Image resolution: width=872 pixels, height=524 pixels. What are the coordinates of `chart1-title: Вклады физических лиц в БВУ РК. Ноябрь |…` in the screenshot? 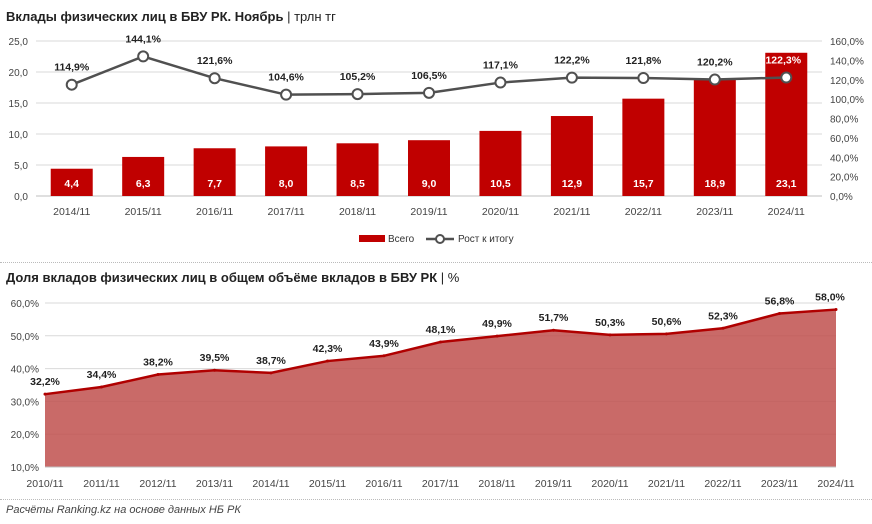 It's located at (171, 16).